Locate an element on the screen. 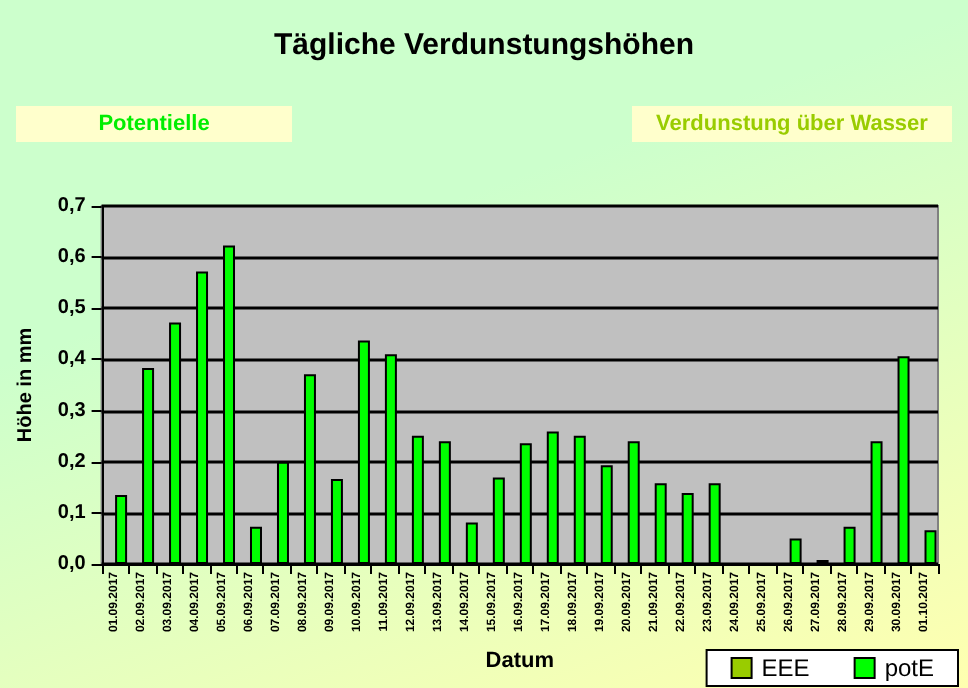 Image resolution: width=968 pixels, height=688 pixels. y-tick-label: 0,6 is located at coordinates (72, 257).